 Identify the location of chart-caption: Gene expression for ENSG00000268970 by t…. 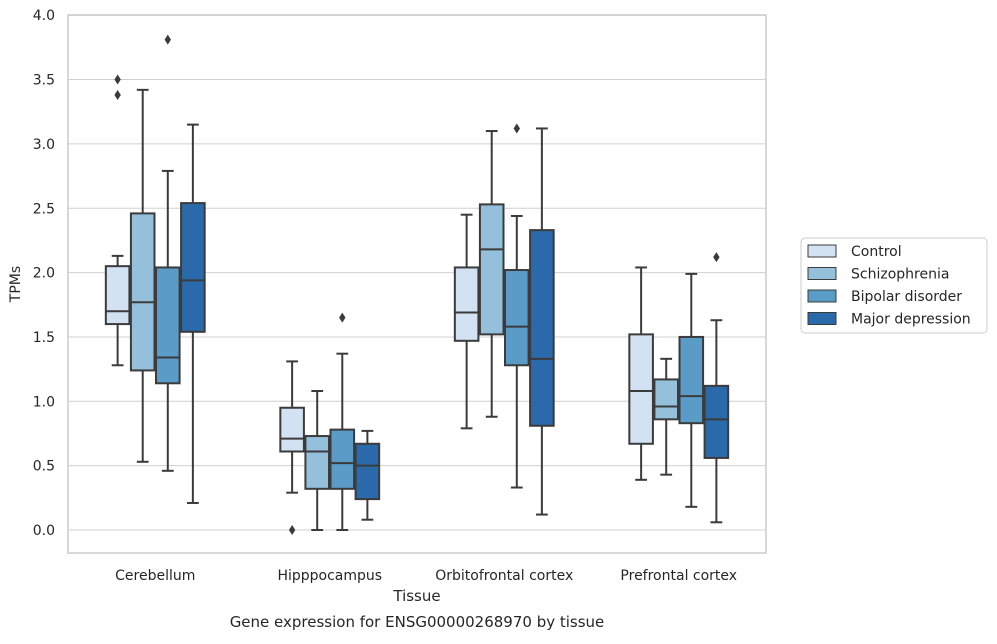
(417, 622).